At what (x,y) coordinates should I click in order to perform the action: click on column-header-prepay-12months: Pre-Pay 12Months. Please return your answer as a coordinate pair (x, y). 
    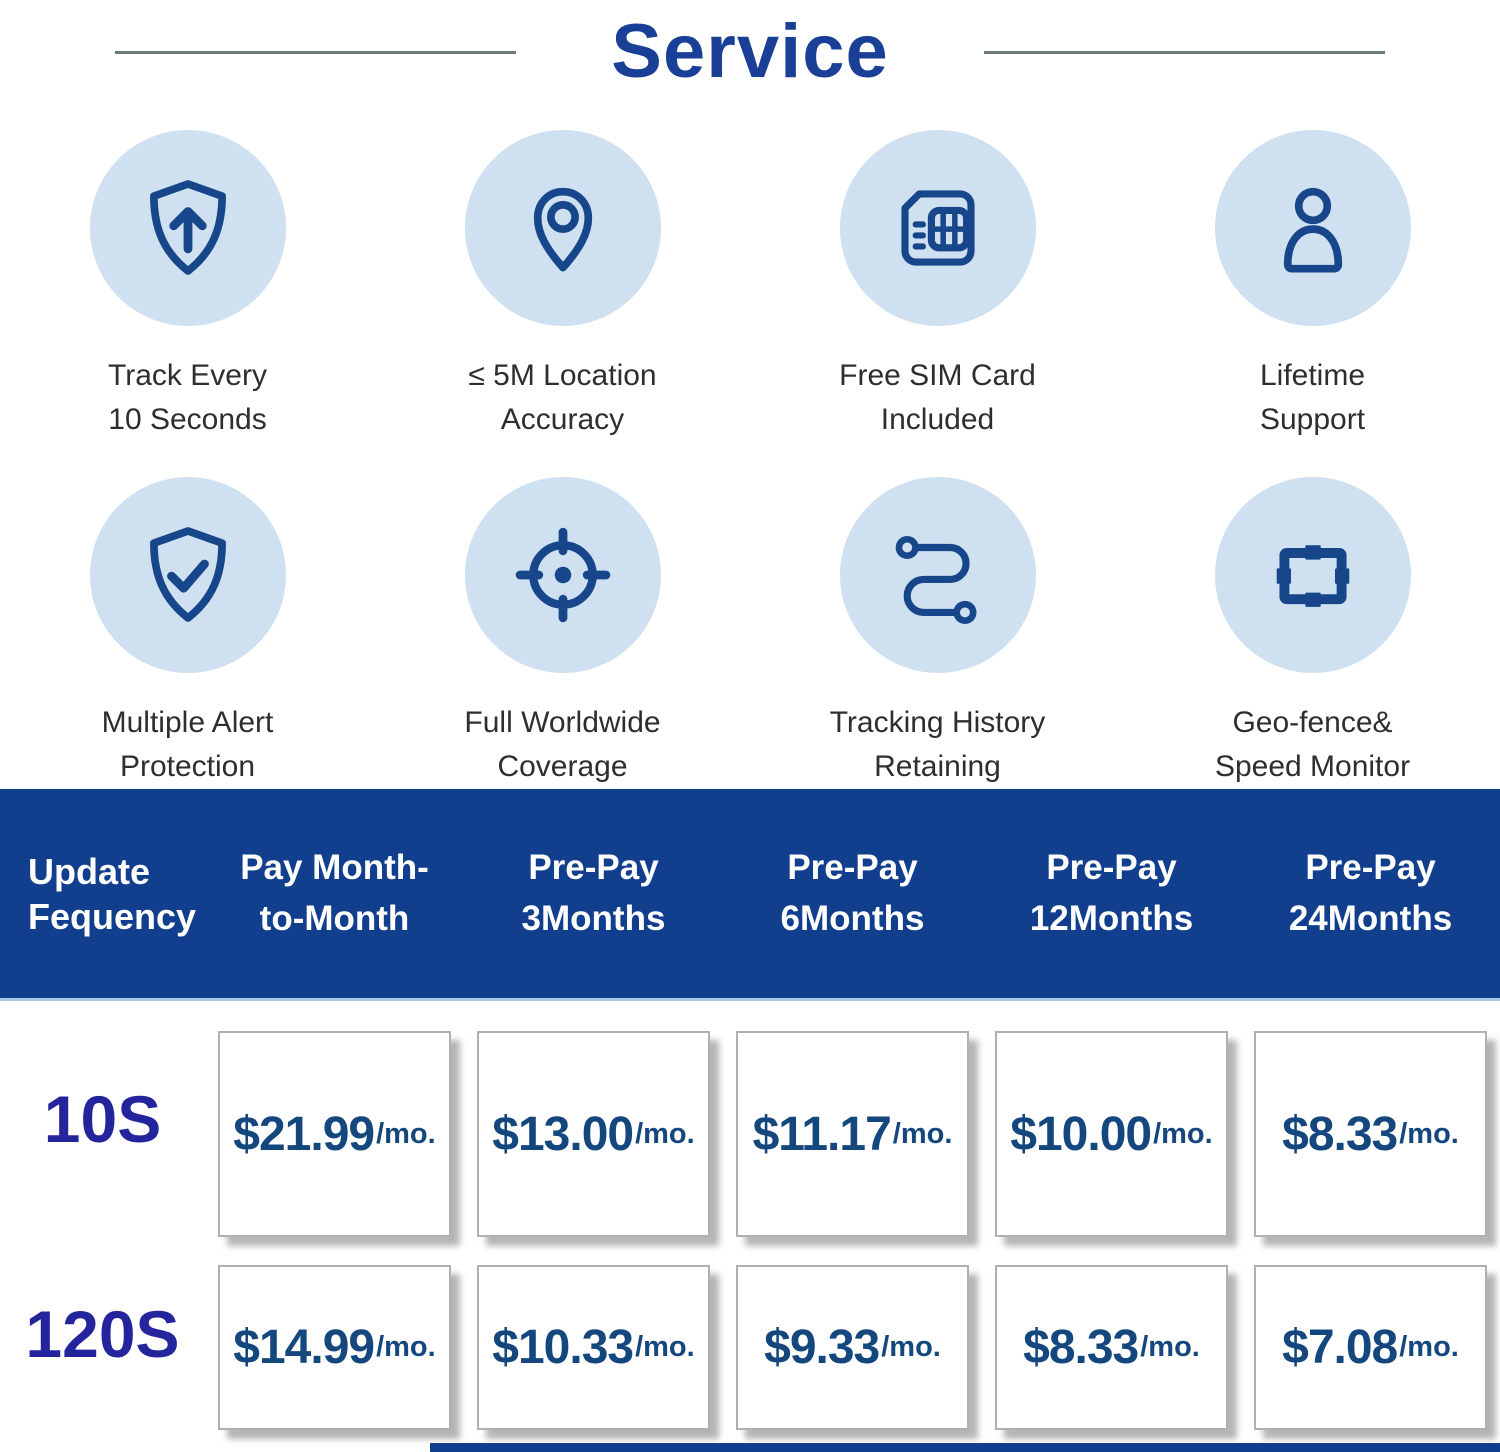
    Looking at the image, I should click on (1111, 894).